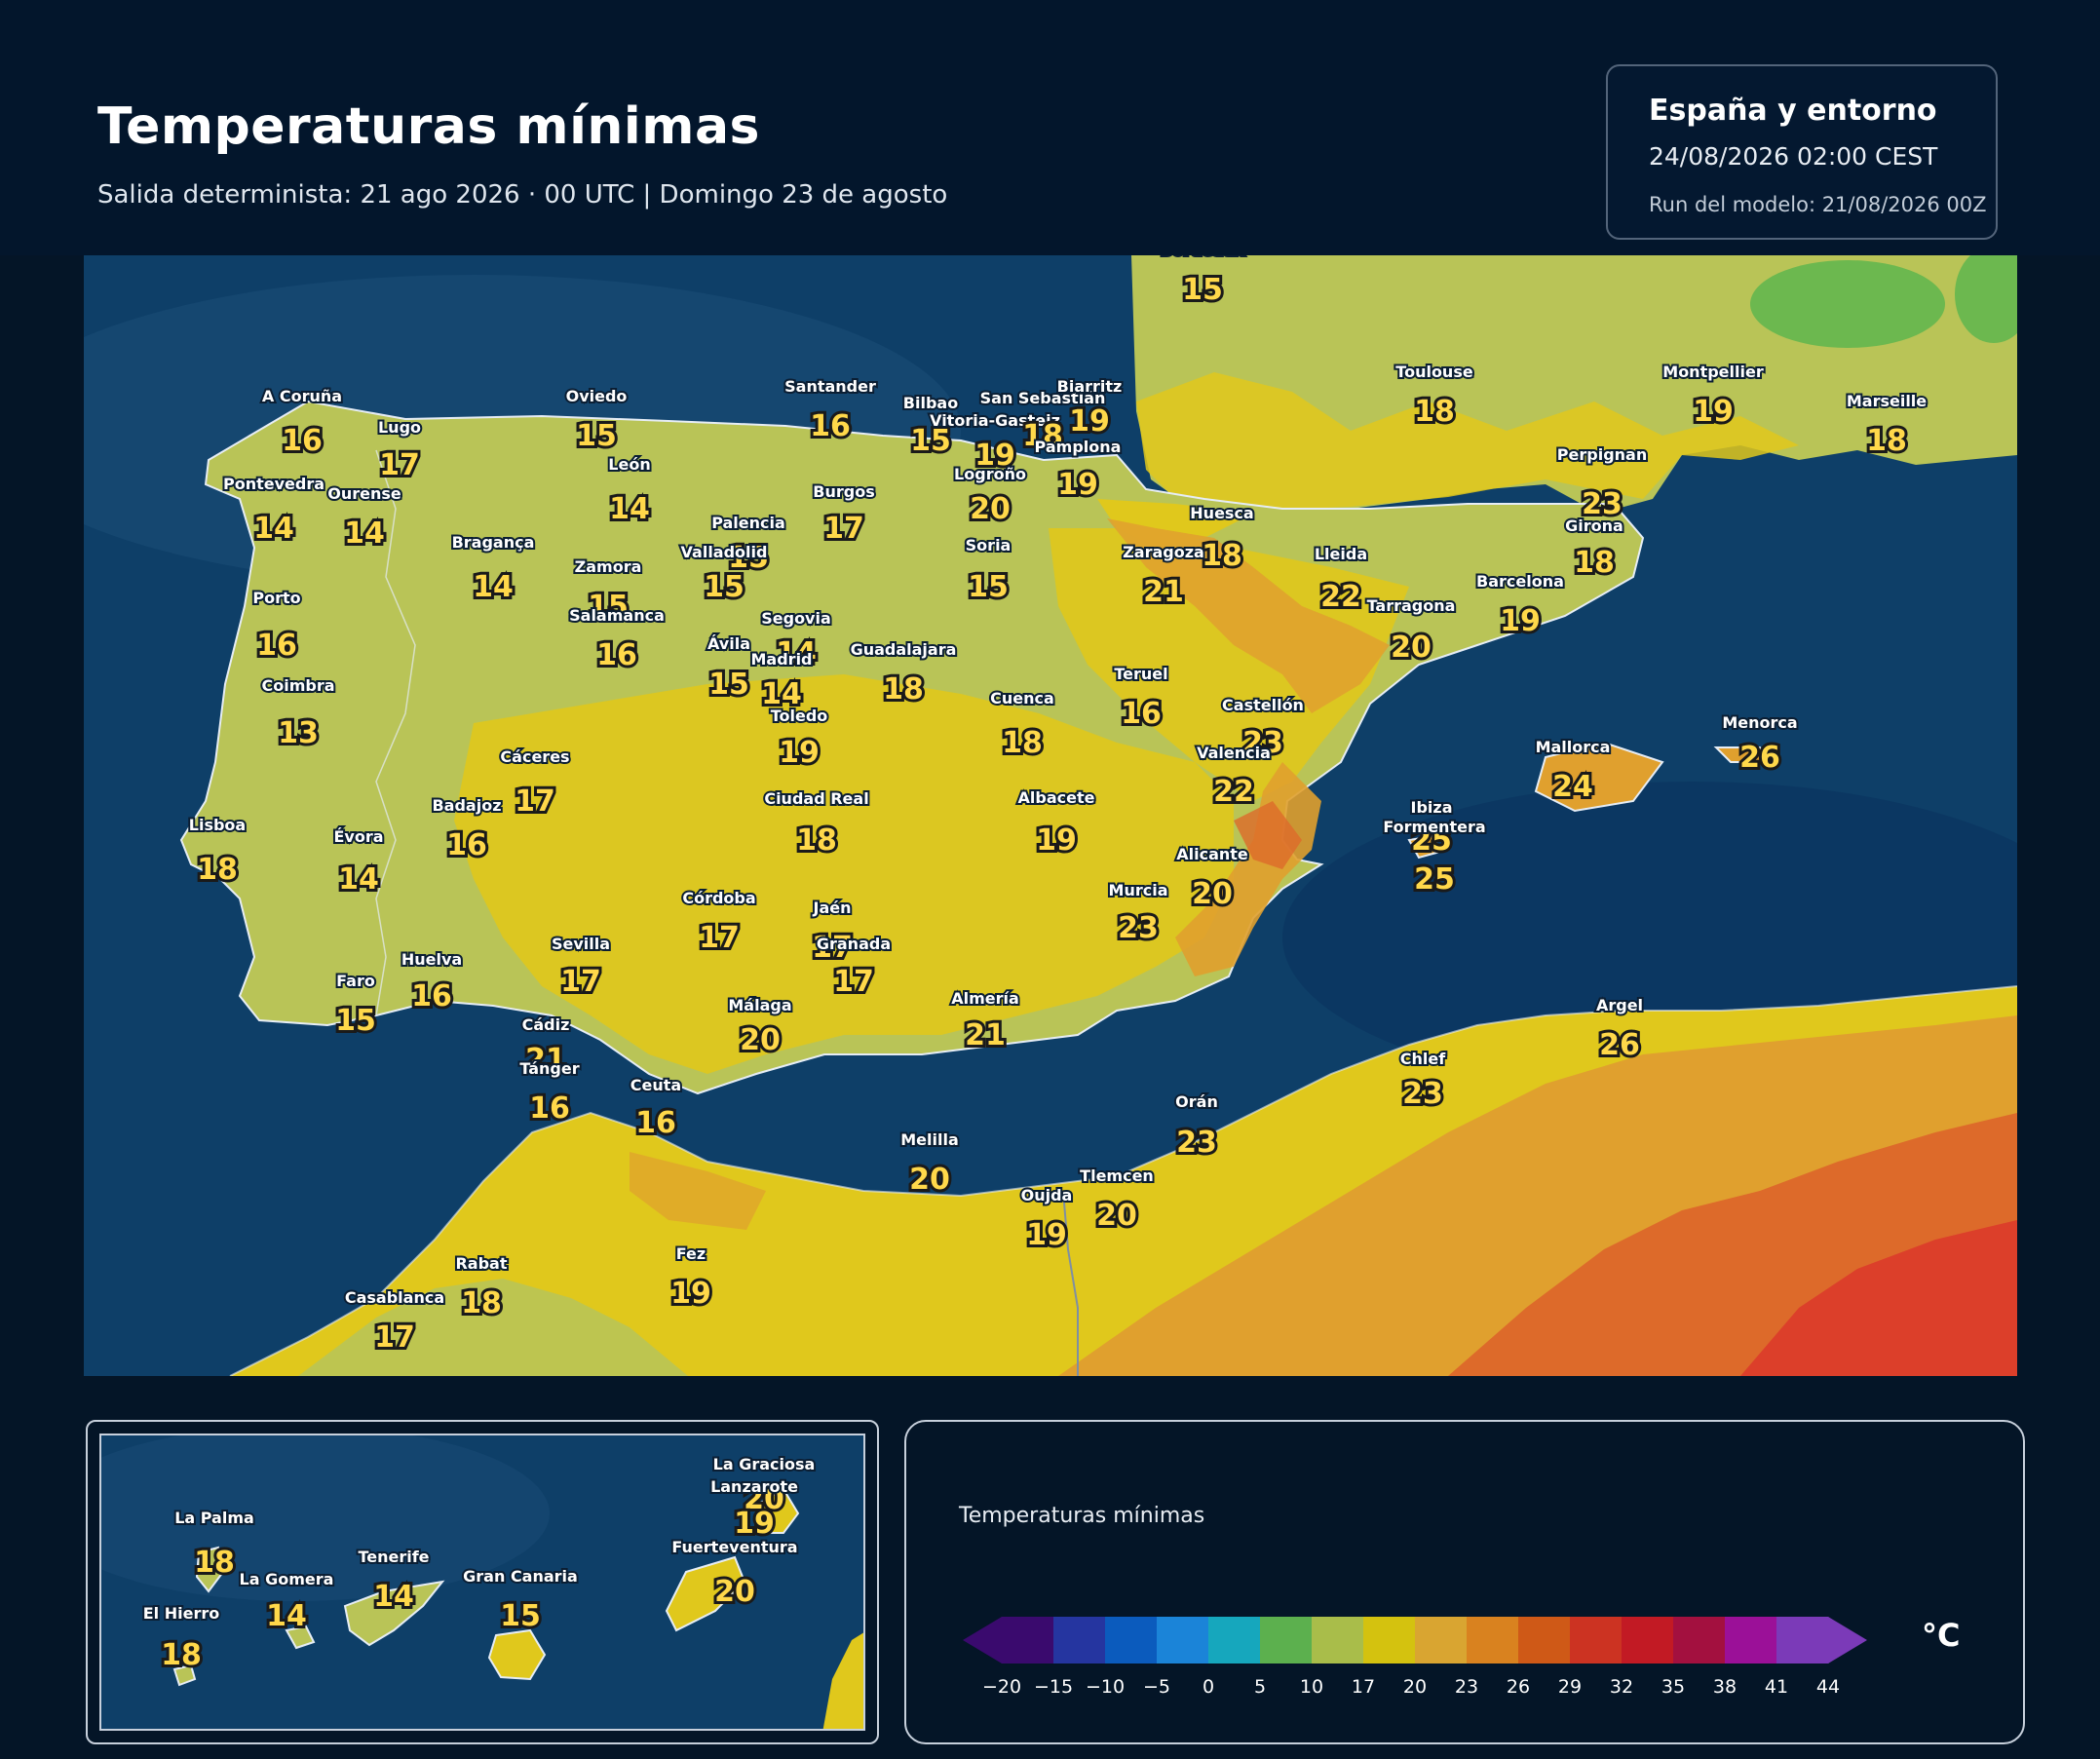 This screenshot has width=2100, height=1759. I want to click on place-name: Oviedo, so click(597, 396).